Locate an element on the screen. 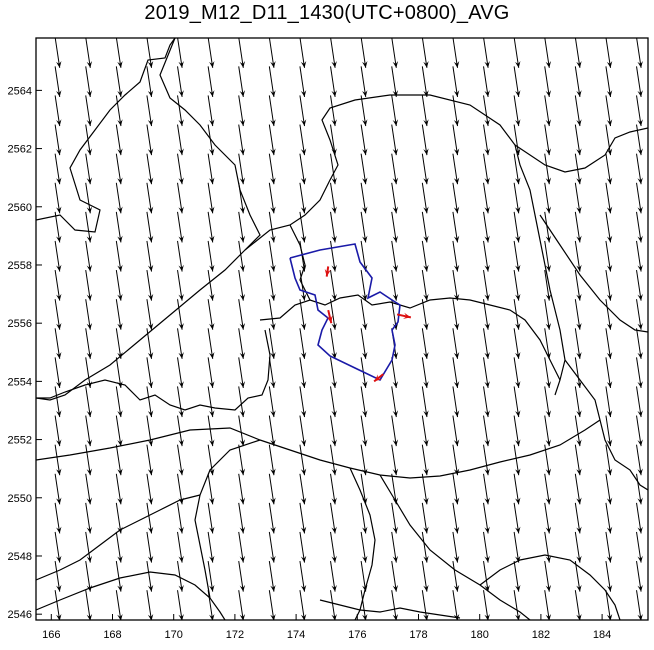 The height and width of the screenshot is (650, 654). x-tick-label: 166 is located at coordinates (51, 635).